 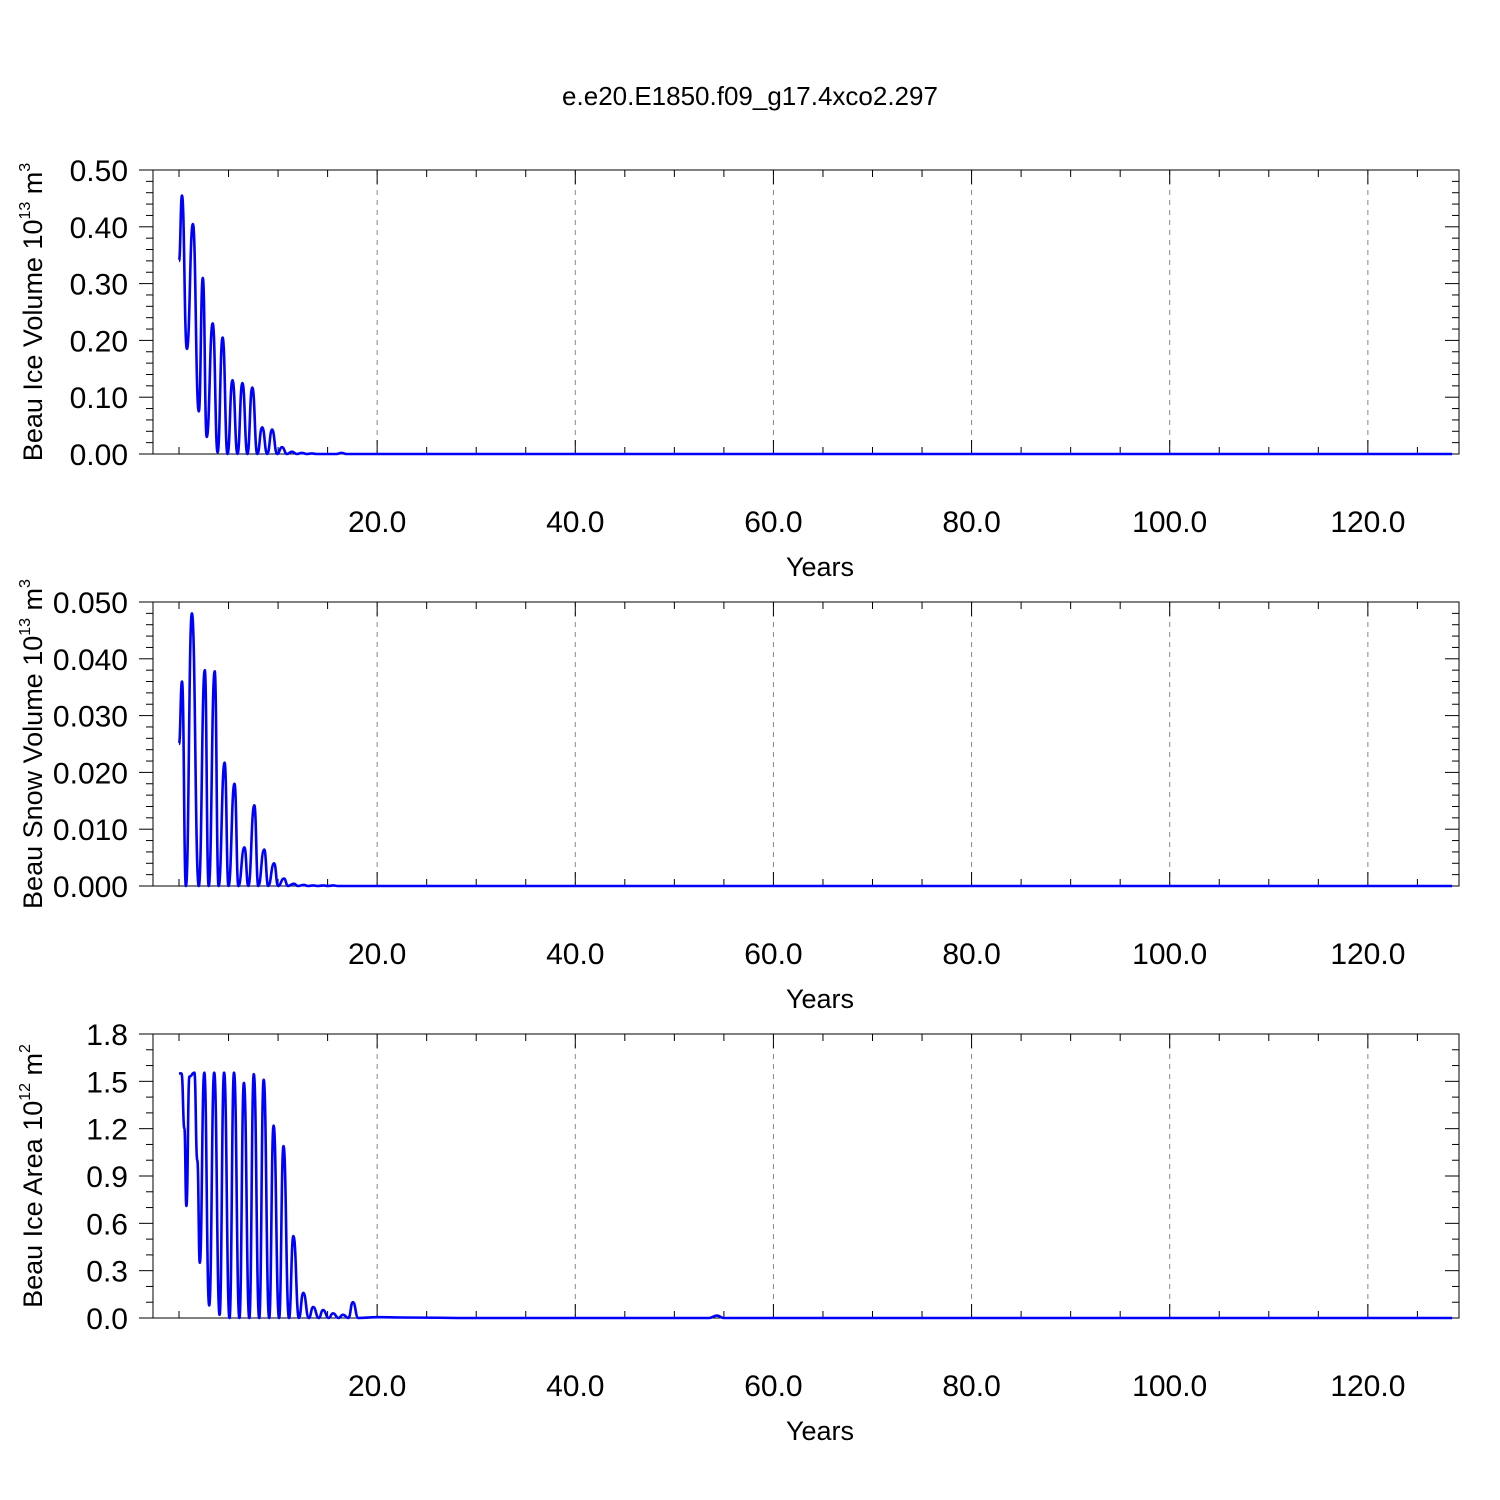 I want to click on y-tick-label: 1.8, so click(x=107, y=1035).